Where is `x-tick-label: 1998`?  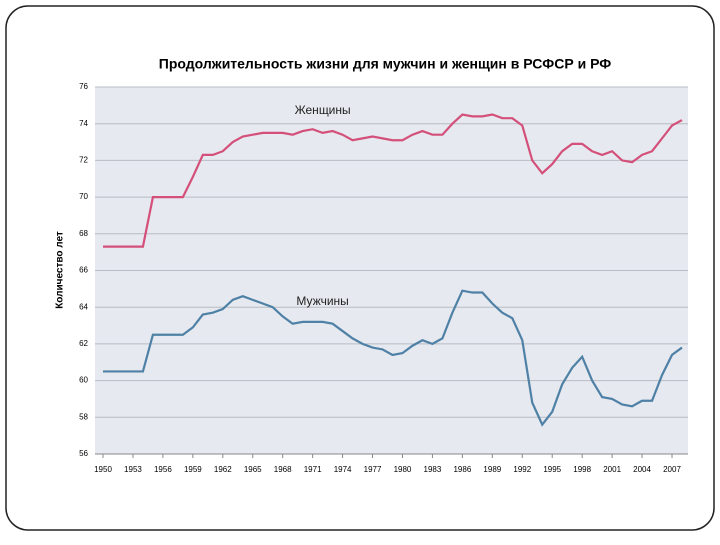
x-tick-label: 1998 is located at coordinates (582, 469).